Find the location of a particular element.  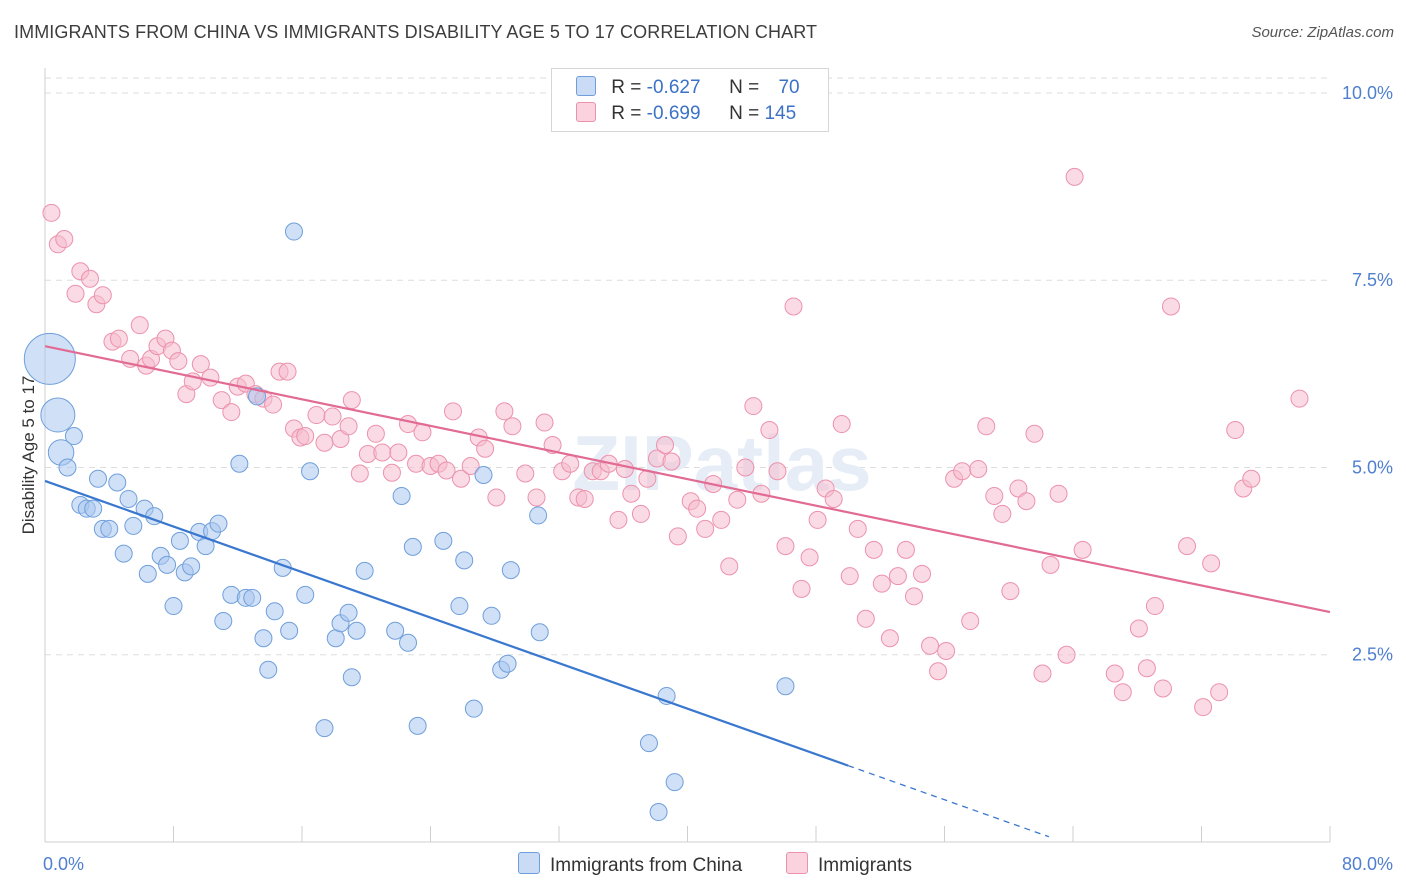

legend-n-value: 145 is located at coordinates (780, 113).